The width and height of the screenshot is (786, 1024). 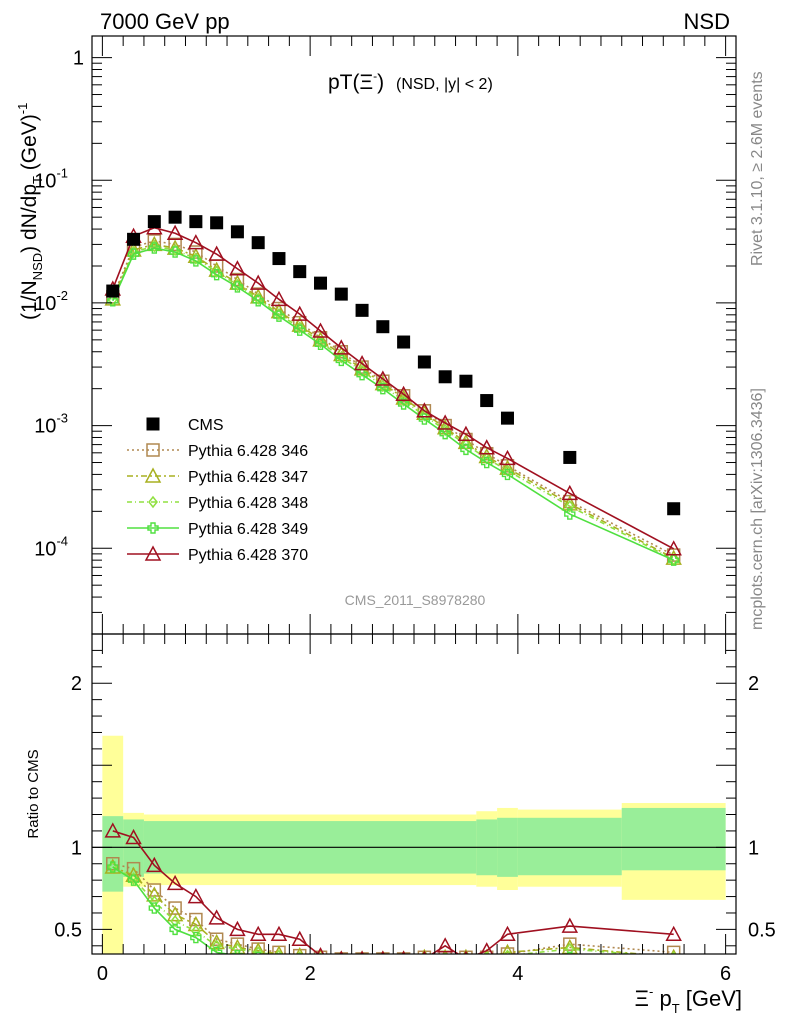 I want to click on legend-label: Pythia 6.428 347, so click(x=248, y=477).